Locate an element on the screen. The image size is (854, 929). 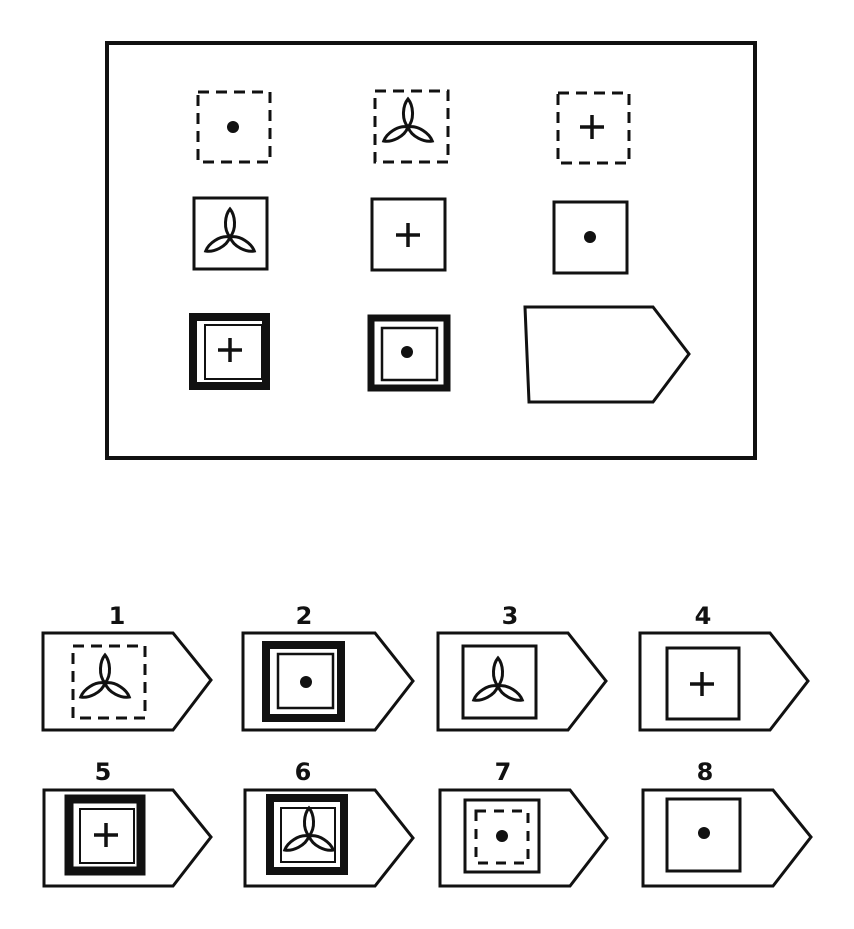
matrix-cell-r2c1 is located at coordinates (230, 233).